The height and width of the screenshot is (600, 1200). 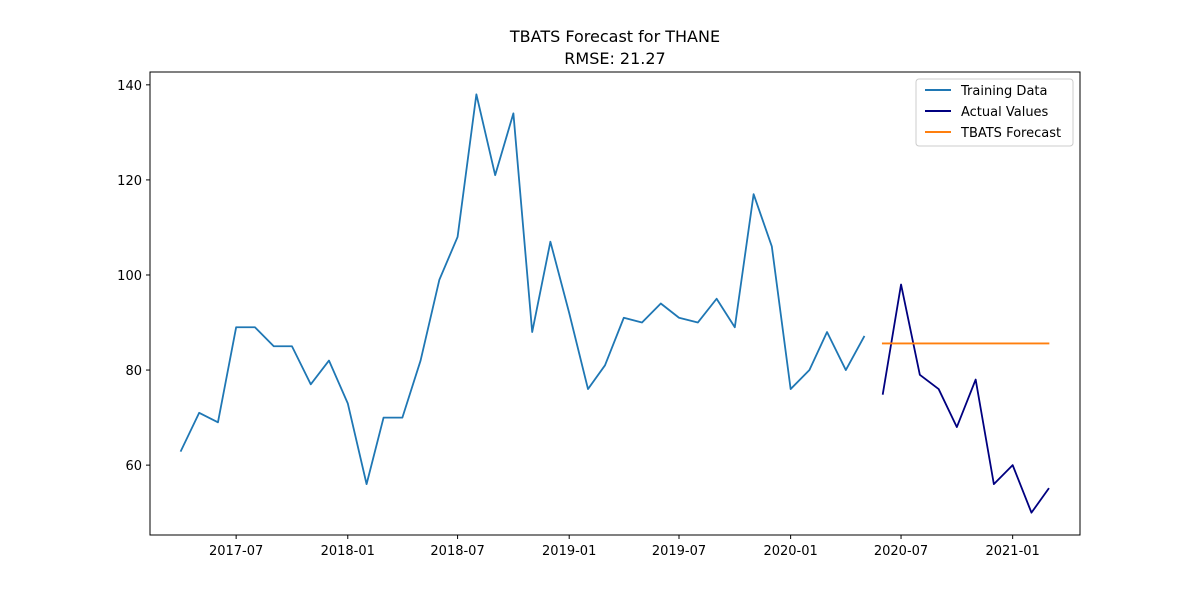 I want to click on y-tick-label: 60, so click(x=133, y=466).